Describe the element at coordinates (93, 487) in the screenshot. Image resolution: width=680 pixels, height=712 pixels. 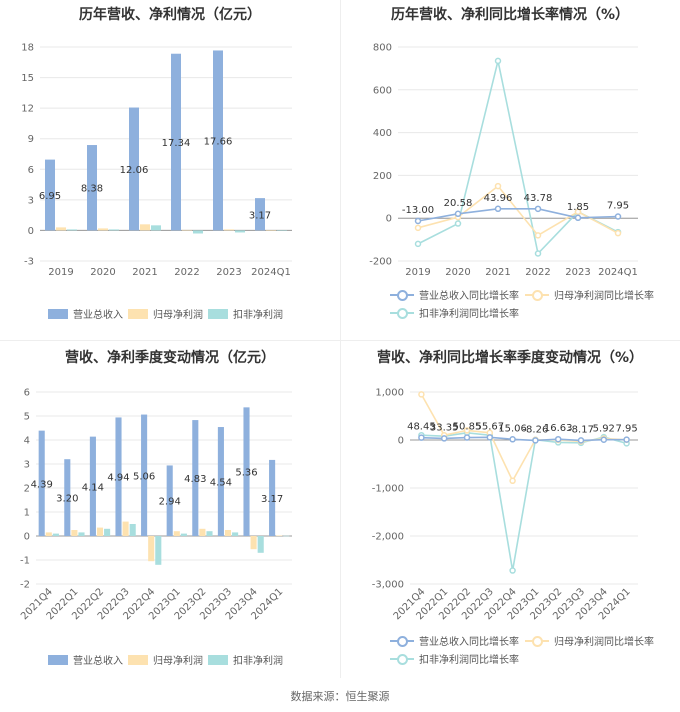
I see `data-label: 4.14` at that location.